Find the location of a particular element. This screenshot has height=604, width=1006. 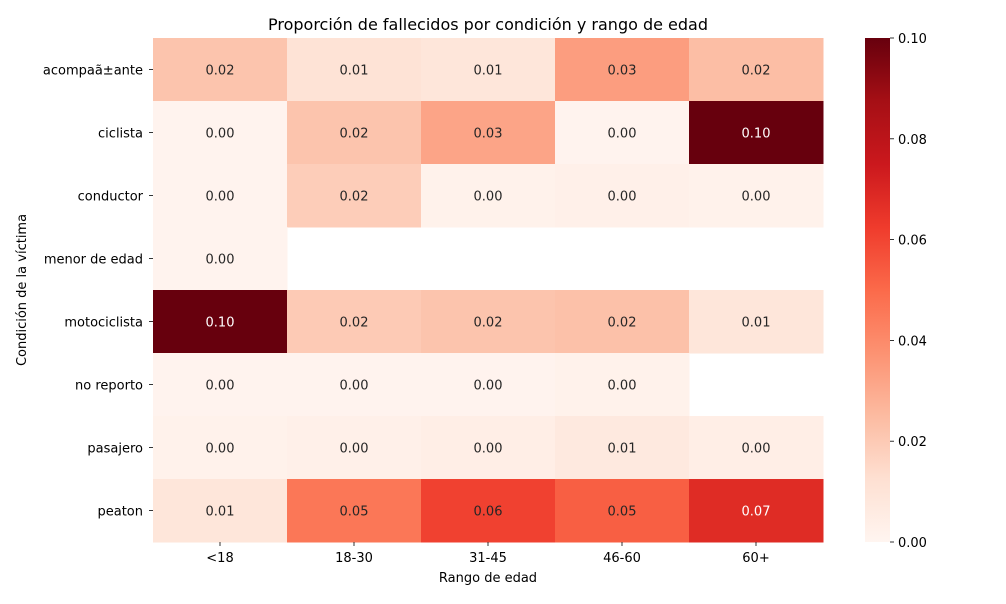

colorbar: 0.00 0.02 0.04 0.06 0.08 0.10 is located at coordinates (896, 291).